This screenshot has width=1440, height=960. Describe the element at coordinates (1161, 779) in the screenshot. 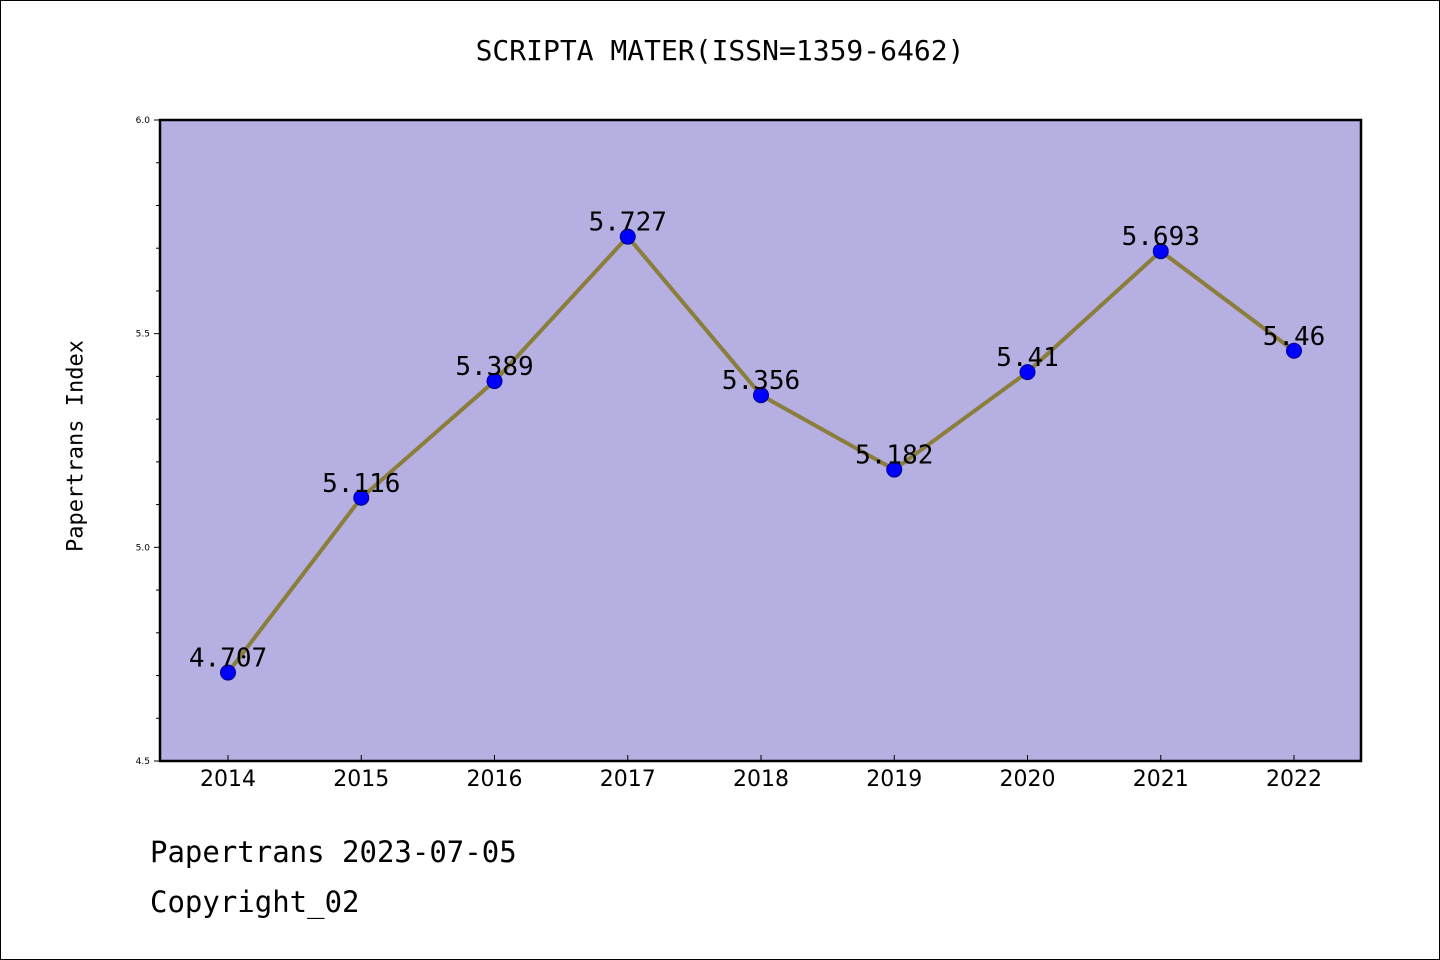

I see `x-tick-label: 2021` at that location.